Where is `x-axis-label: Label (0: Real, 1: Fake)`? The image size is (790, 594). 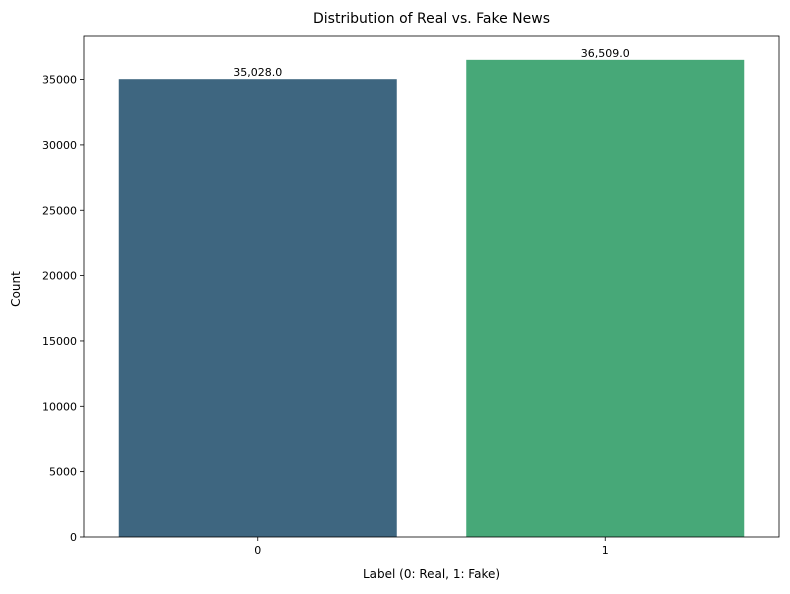 x-axis-label: Label (0: Real, 1: Fake) is located at coordinates (431, 574).